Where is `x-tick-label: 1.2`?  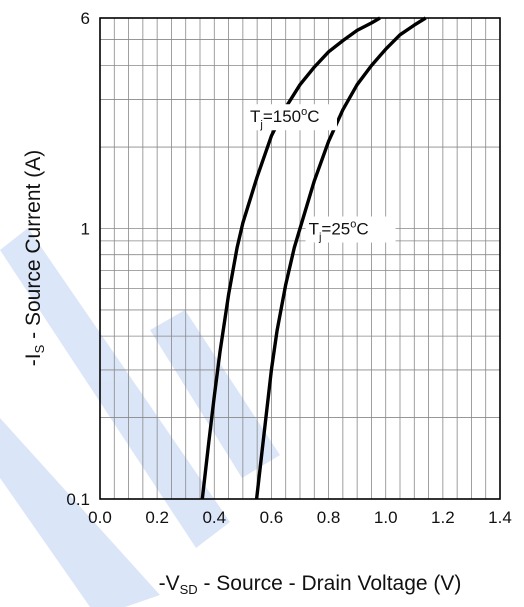
x-tick-label: 1.2 is located at coordinates (443, 517).